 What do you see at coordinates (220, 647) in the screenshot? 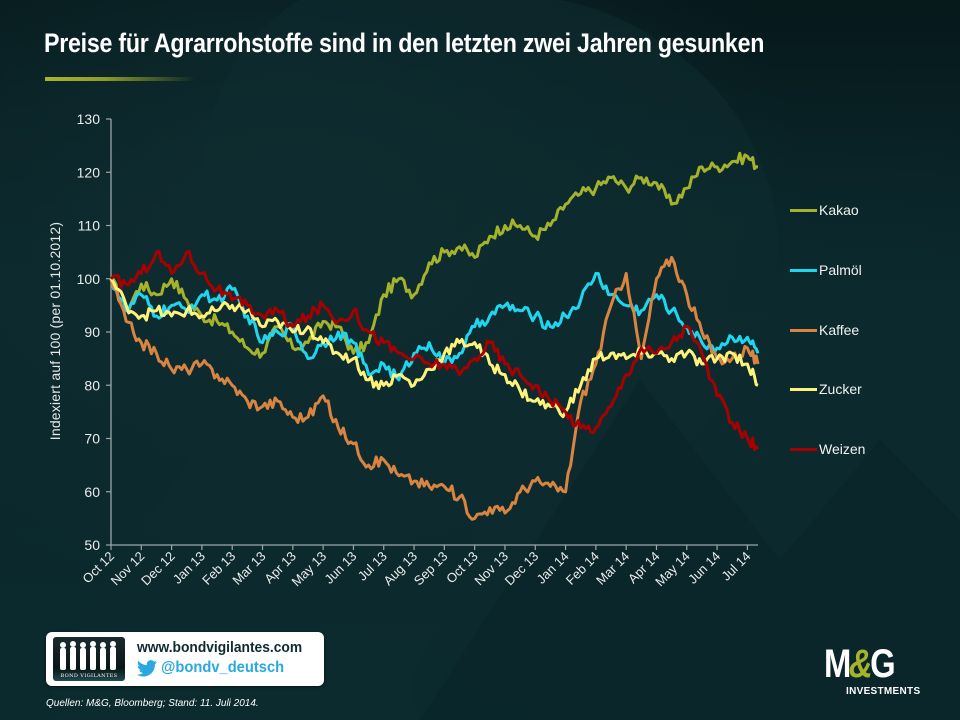
I see `website-link: www.bondvigilantes.com` at bounding box center [220, 647].